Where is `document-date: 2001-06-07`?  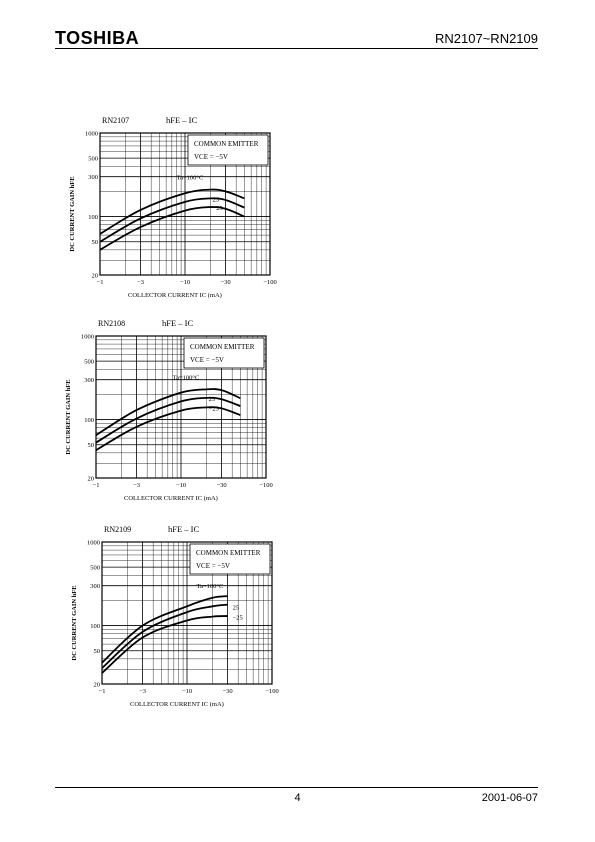
document-date: 2001-06-07 is located at coordinates (509, 798).